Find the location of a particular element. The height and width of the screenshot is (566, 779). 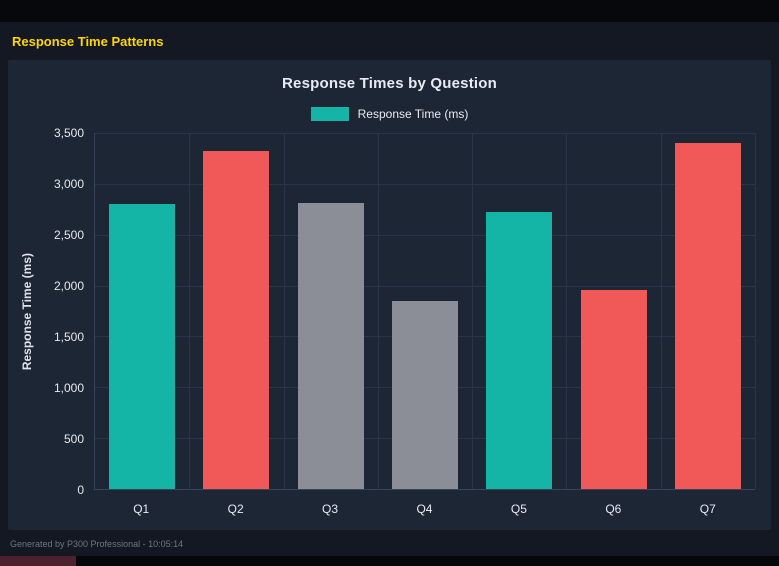

bar-Q6 is located at coordinates (613, 389).